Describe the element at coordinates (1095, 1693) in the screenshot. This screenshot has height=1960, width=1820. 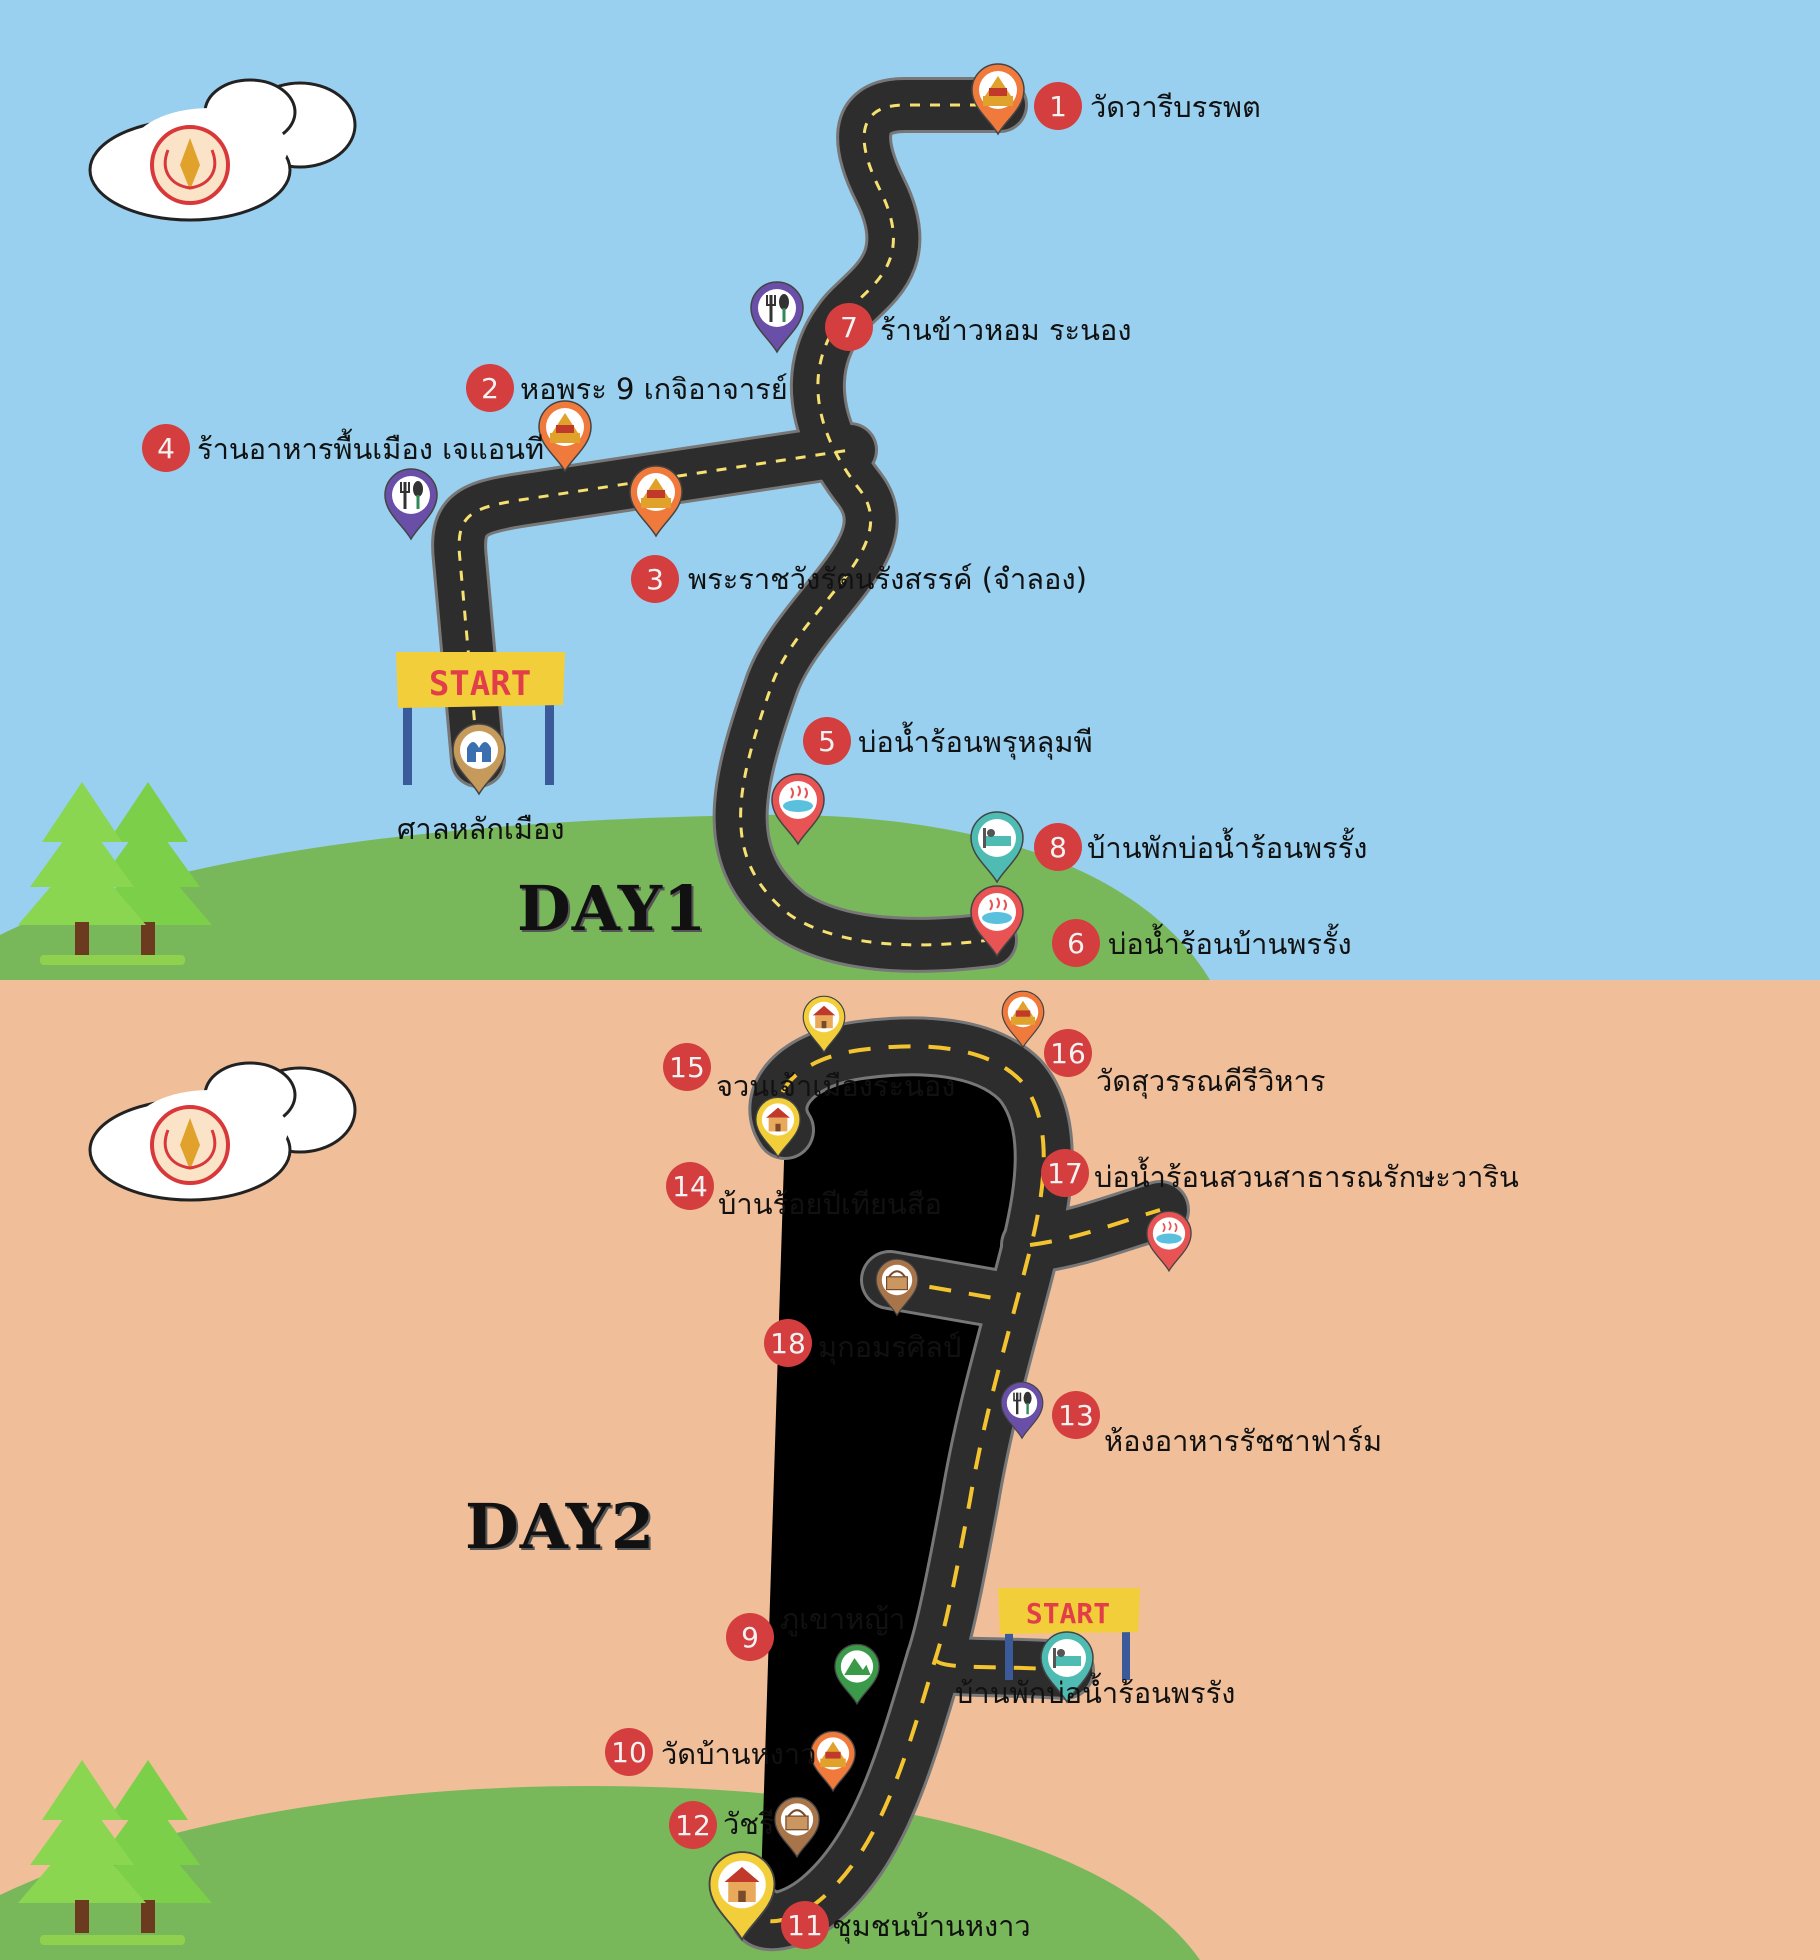
I see `start-place-label: บ้านพักบ่อน้ำร้อนพรรัง` at that location.